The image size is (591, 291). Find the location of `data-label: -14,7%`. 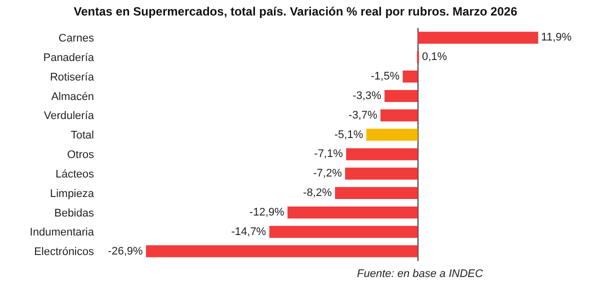

data-label: -14,7% is located at coordinates (248, 232).